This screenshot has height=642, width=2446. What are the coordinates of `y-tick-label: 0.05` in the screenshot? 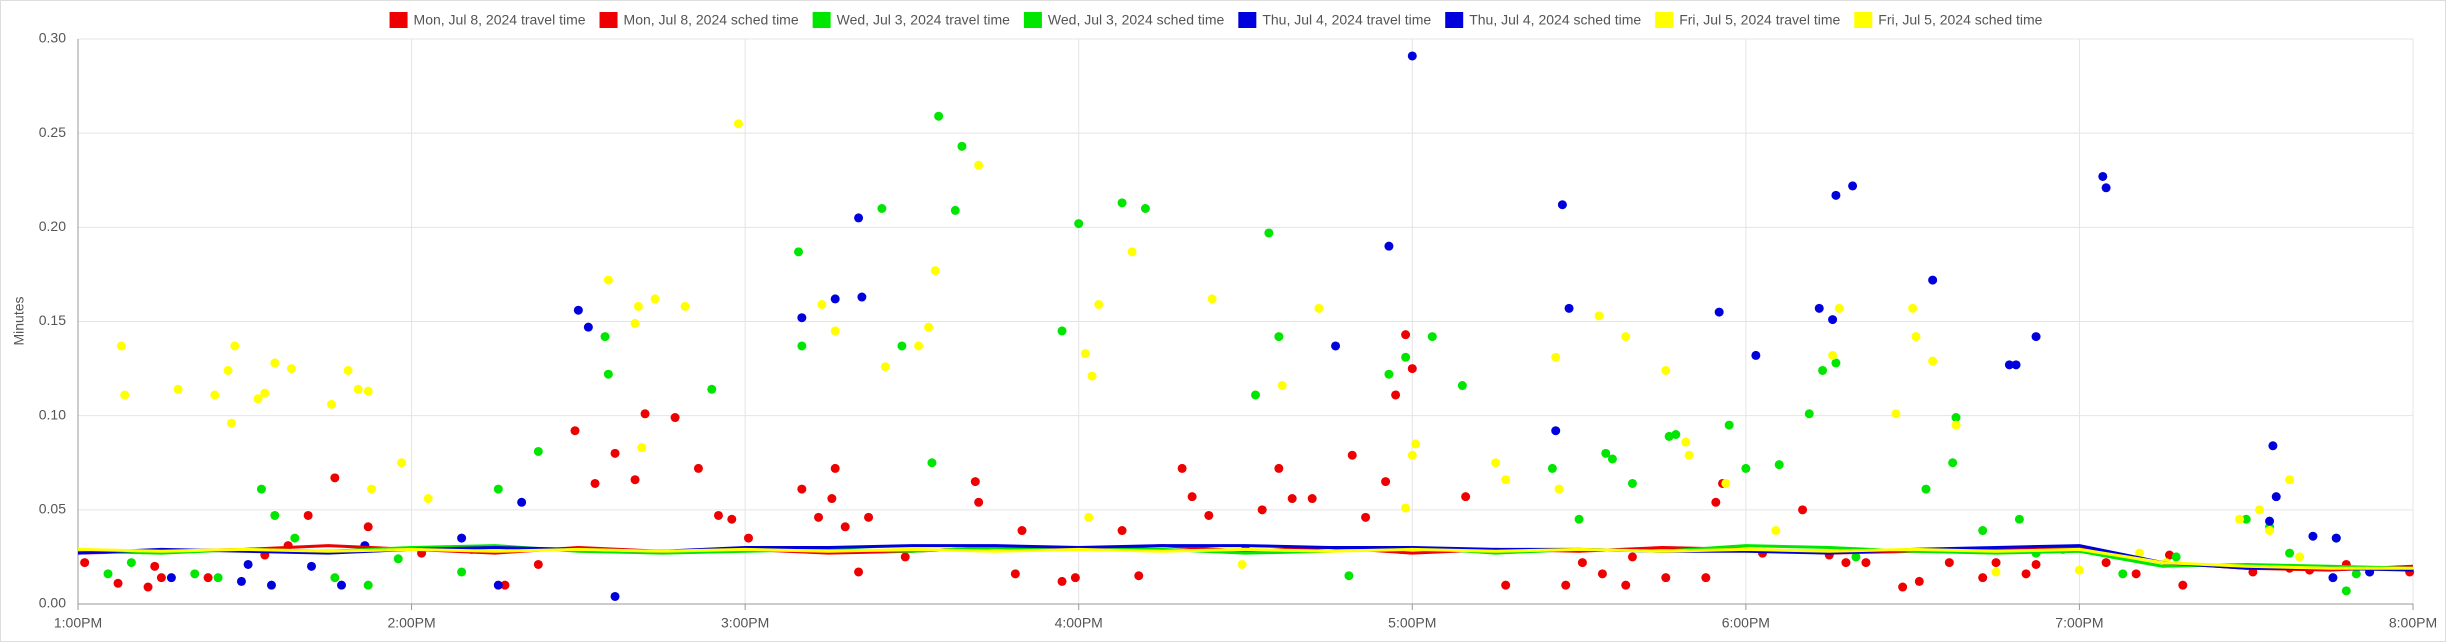 It's located at (52, 509).